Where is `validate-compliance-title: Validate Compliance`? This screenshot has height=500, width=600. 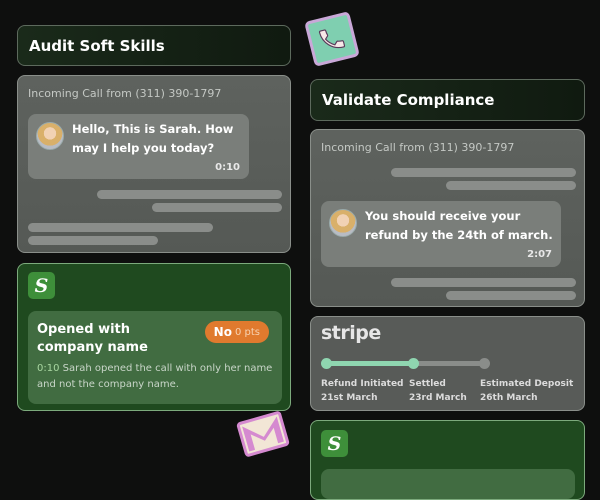 validate-compliance-title: Validate Compliance is located at coordinates (447, 100).